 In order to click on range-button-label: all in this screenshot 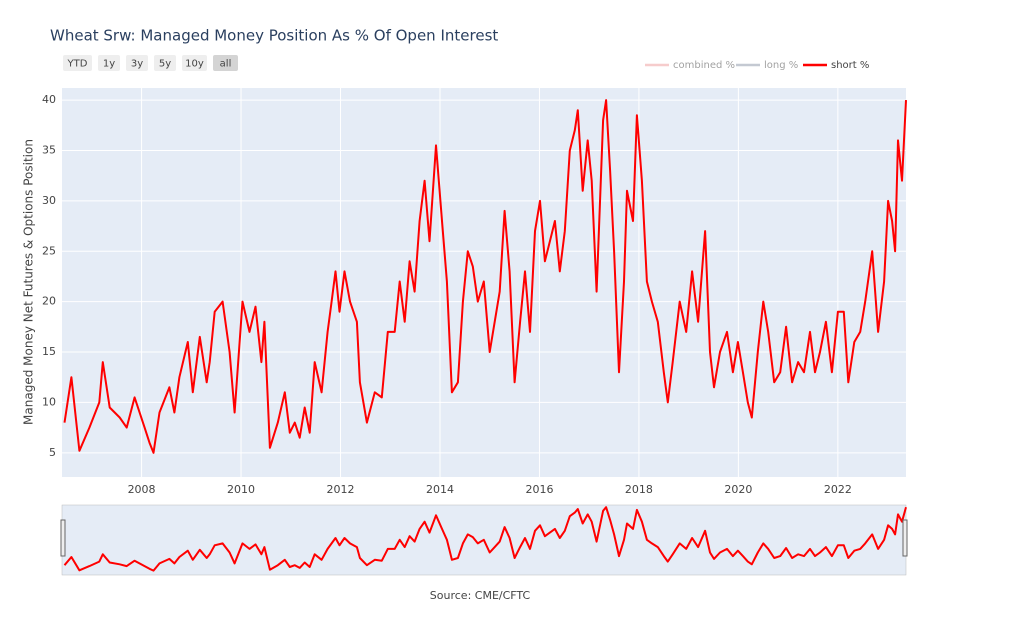, I will do `click(226, 64)`.